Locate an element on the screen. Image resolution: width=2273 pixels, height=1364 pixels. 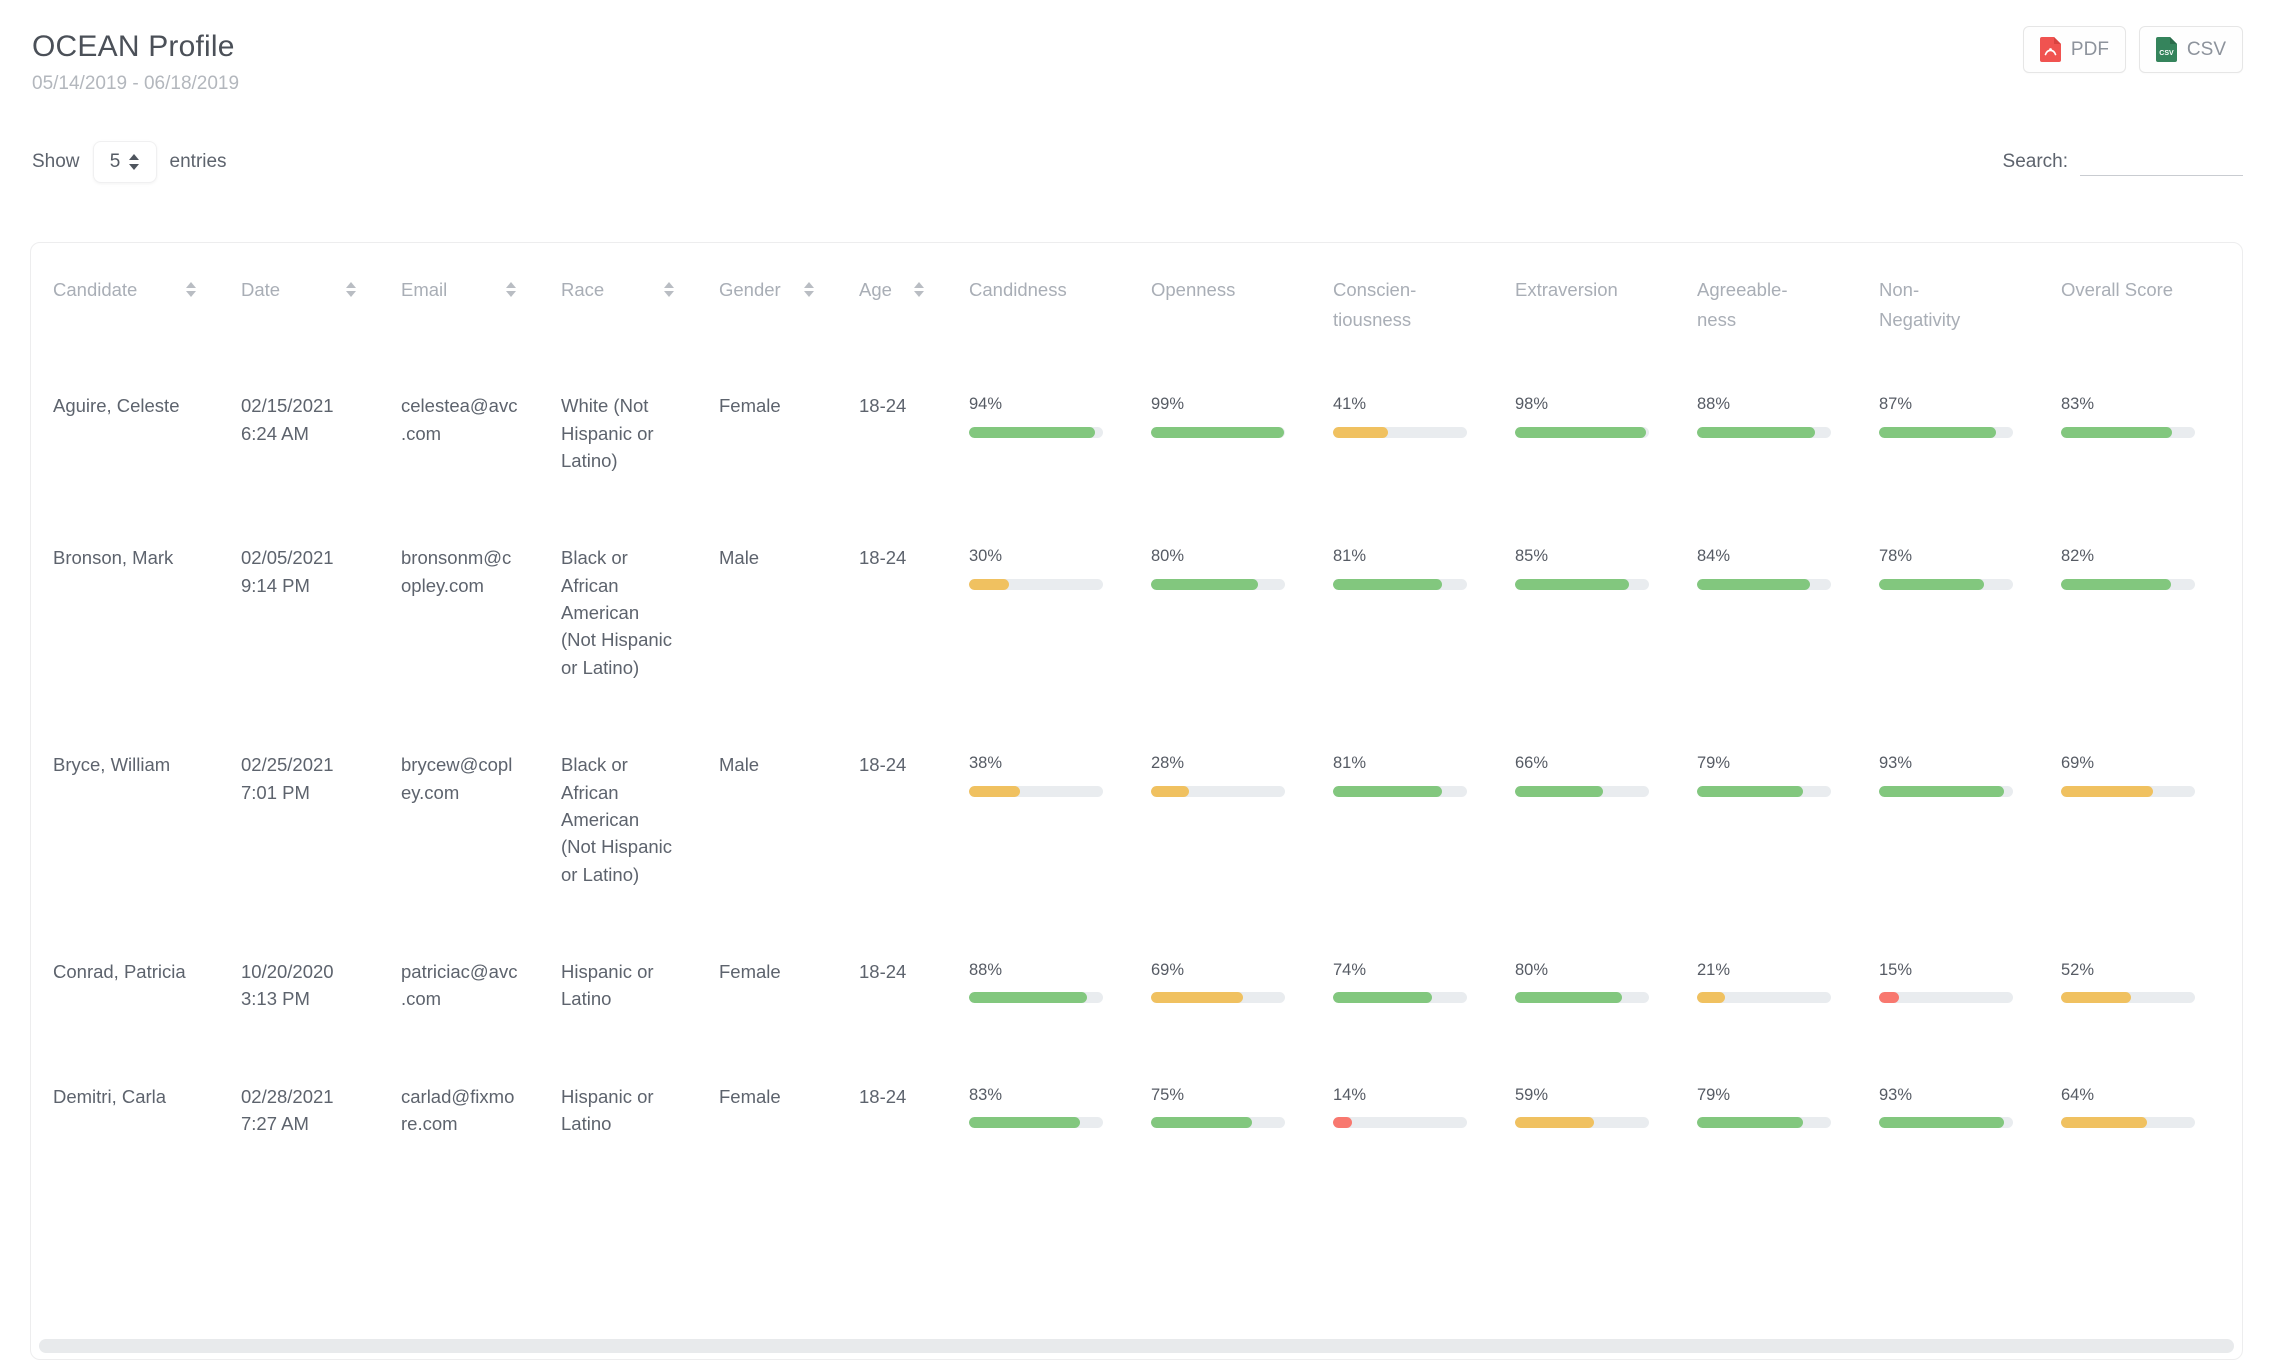
spinner-arrows-icon is located at coordinates (134, 162).